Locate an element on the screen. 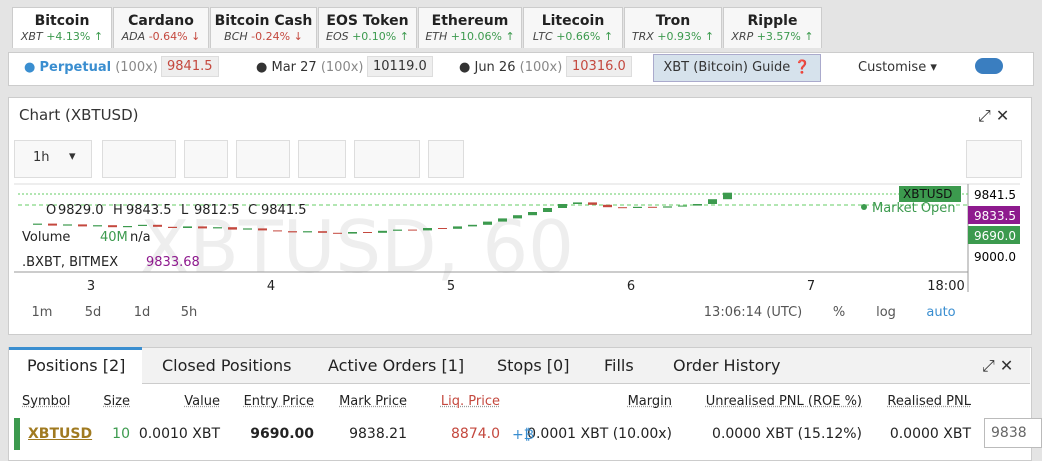 The image size is (1042, 461). market-sub: TRX +0.93% ↑ is located at coordinates (673, 36).